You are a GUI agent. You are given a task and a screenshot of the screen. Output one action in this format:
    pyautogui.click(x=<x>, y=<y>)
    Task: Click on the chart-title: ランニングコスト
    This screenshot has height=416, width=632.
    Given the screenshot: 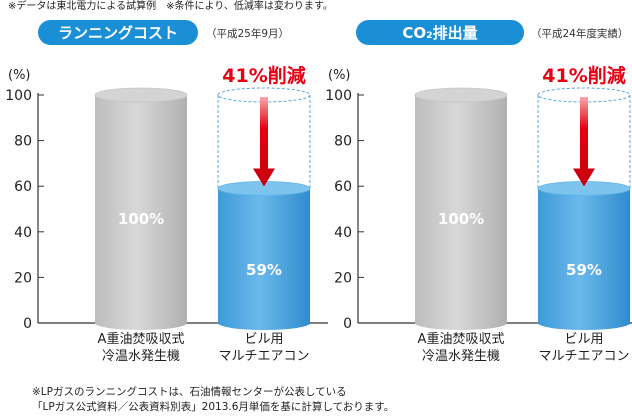 What is the action you would take?
    pyautogui.click(x=118, y=33)
    